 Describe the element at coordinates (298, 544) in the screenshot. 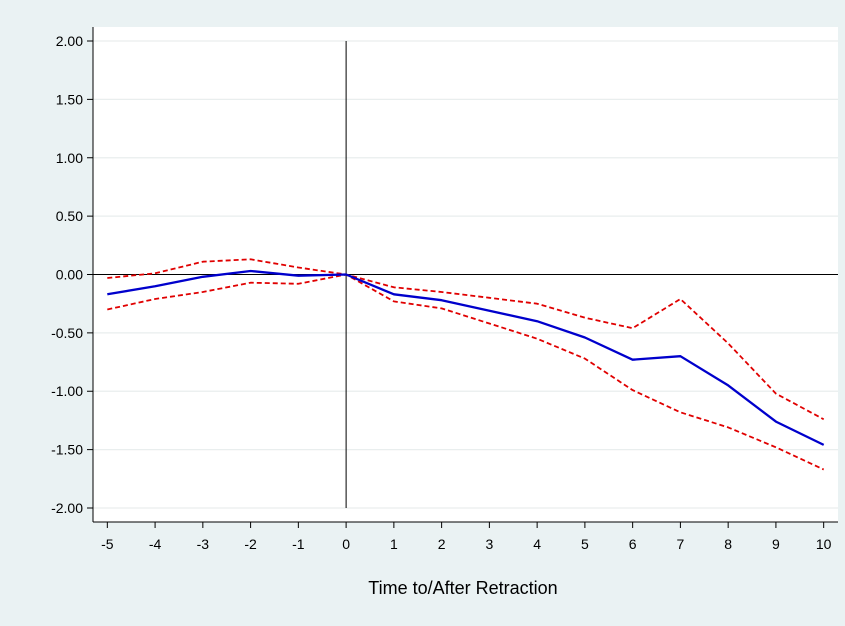

I see `x-tick-label: -1` at that location.